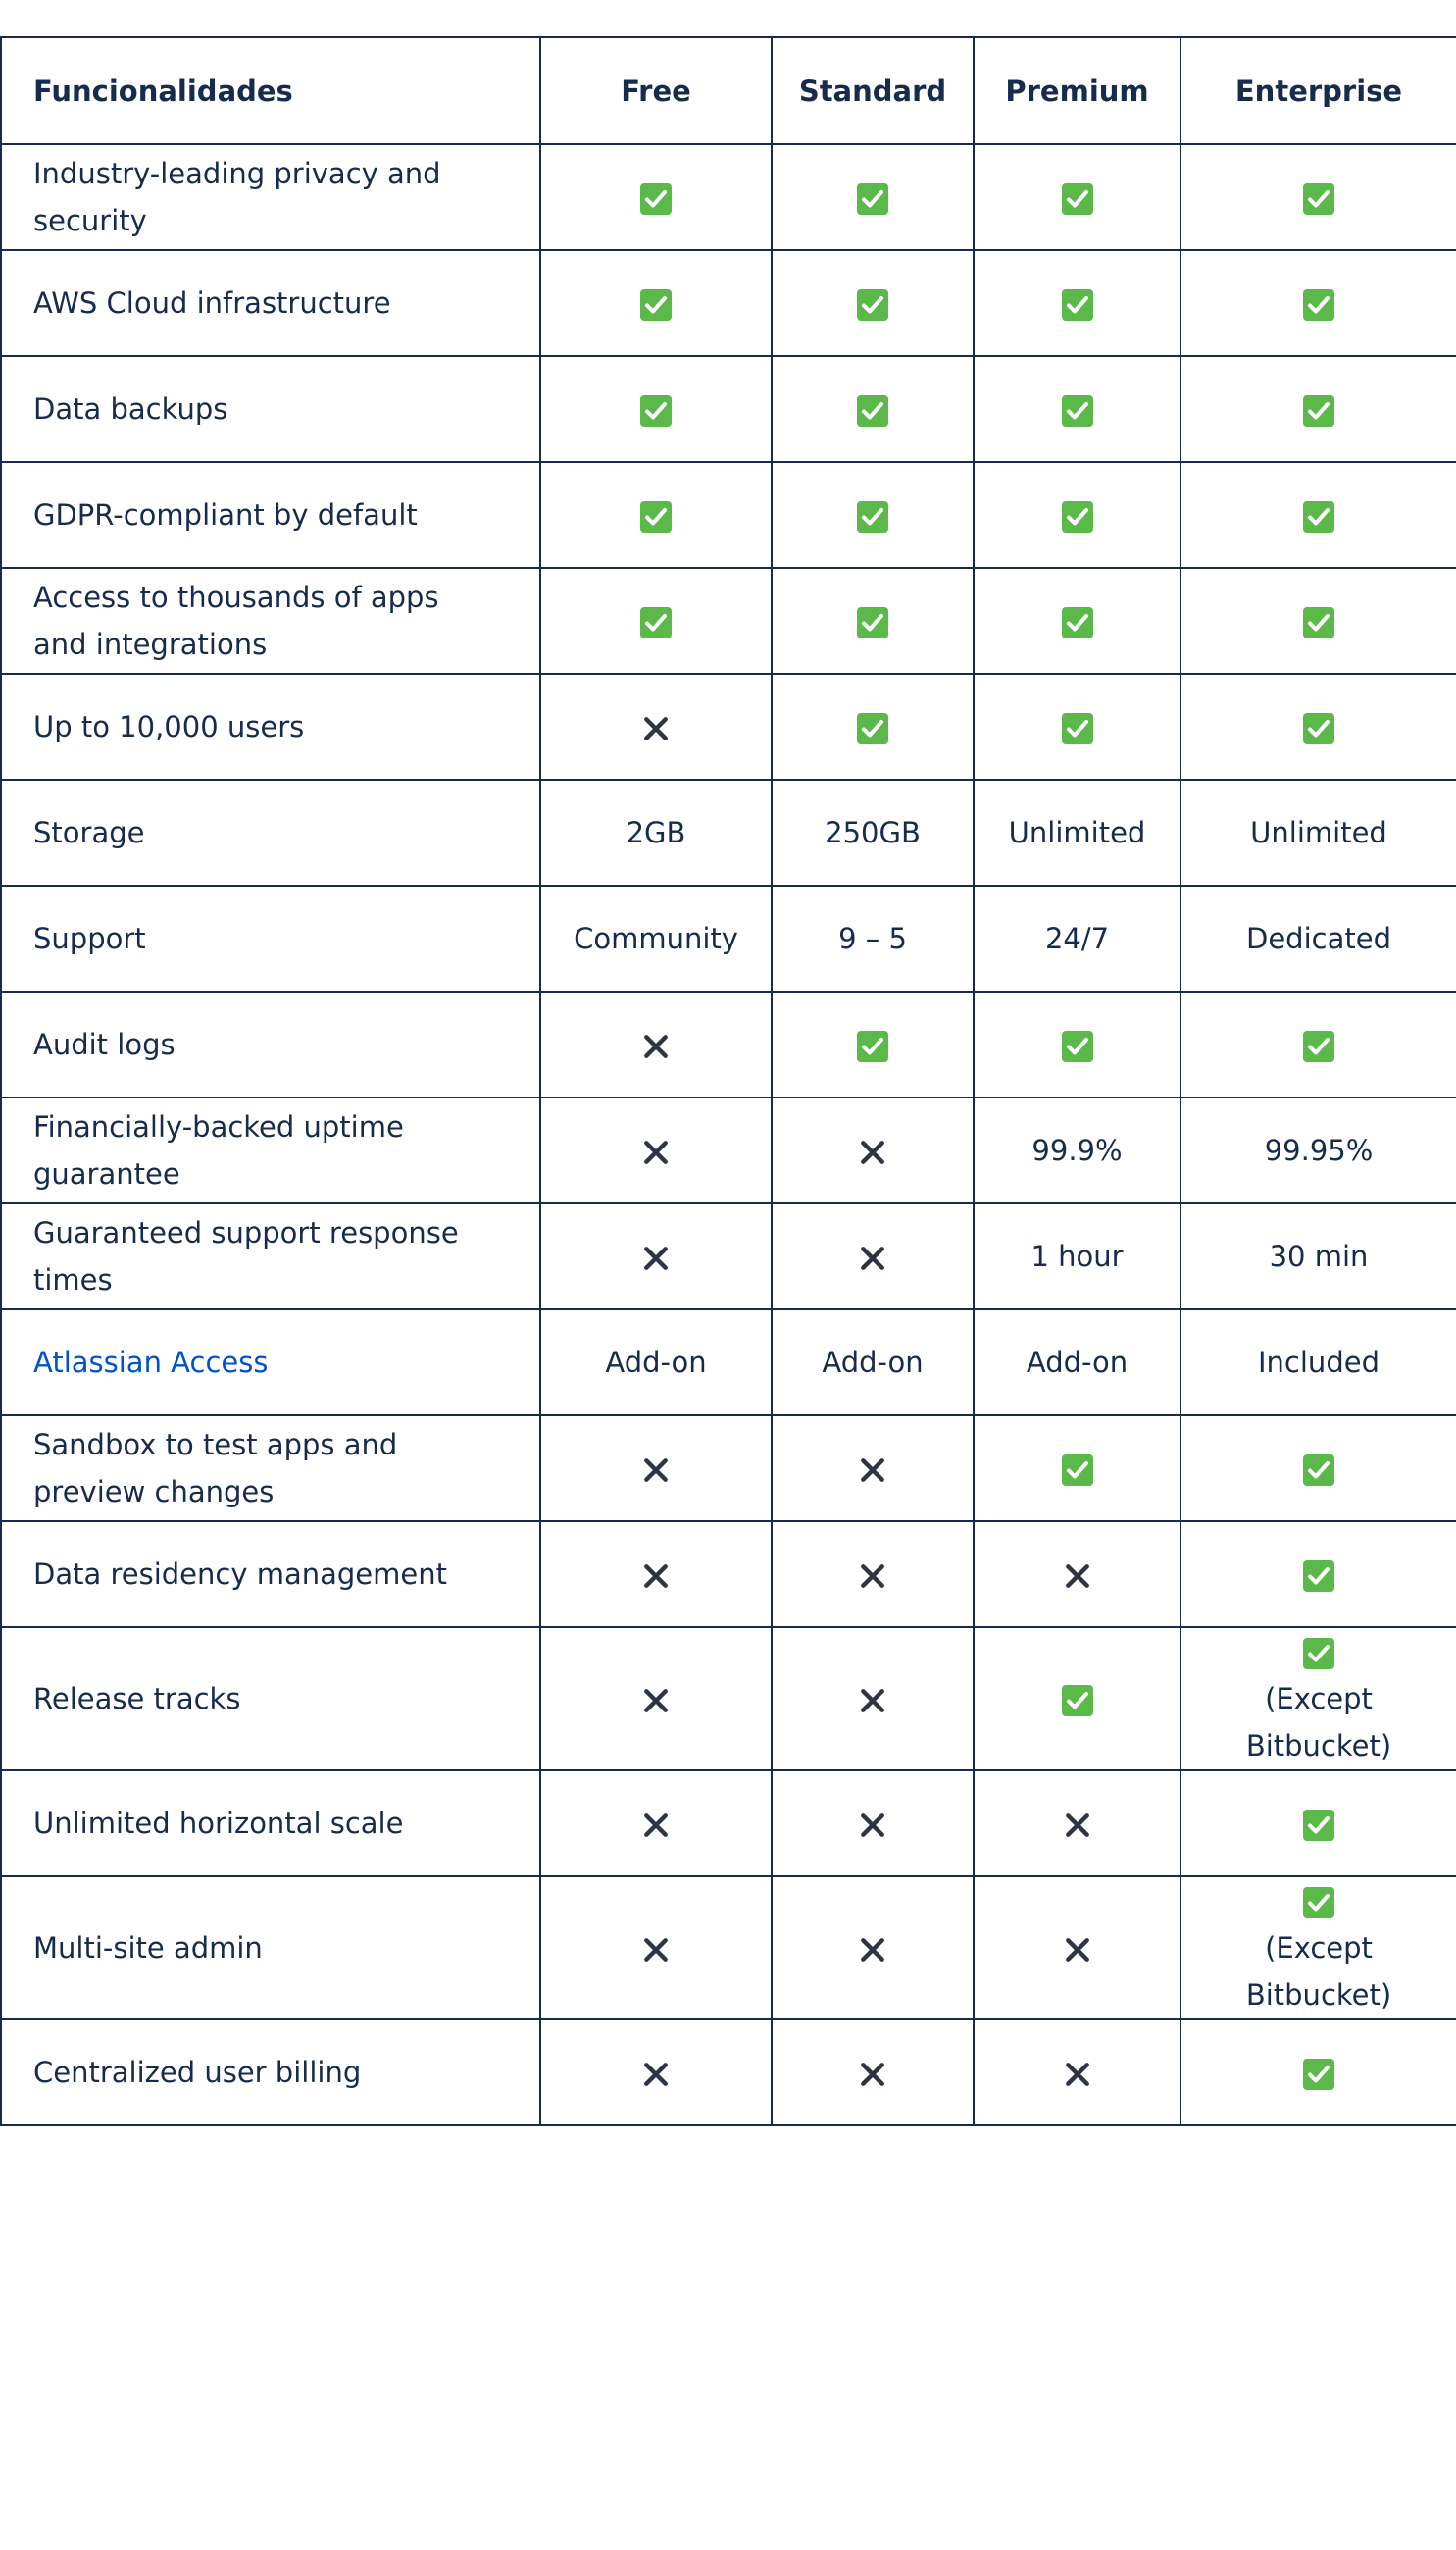  Describe the element at coordinates (270, 197) in the screenshot. I see `feature-cell: Industry-leading privacy and security` at that location.